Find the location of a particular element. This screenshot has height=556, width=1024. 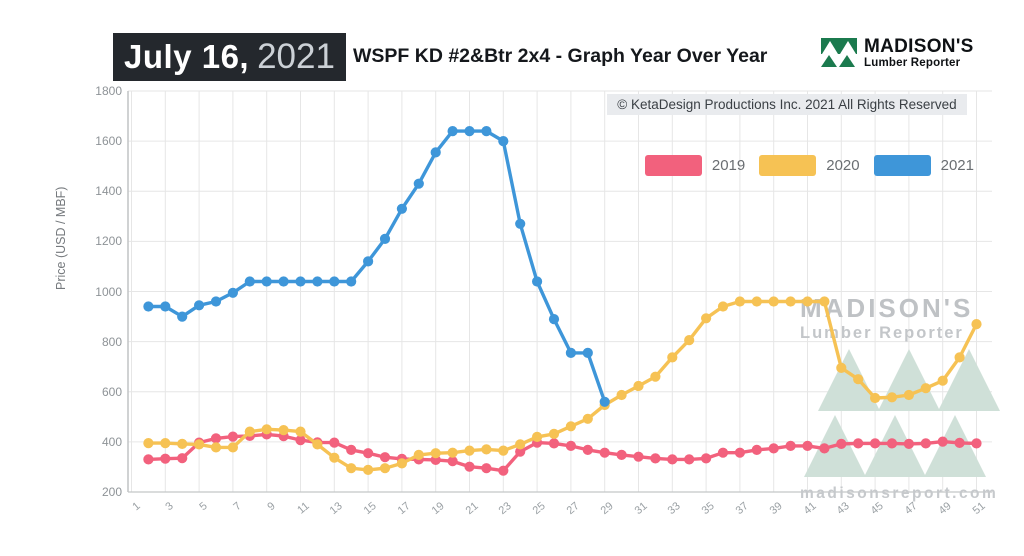

point-2020-wk17 is located at coordinates (401, 463).